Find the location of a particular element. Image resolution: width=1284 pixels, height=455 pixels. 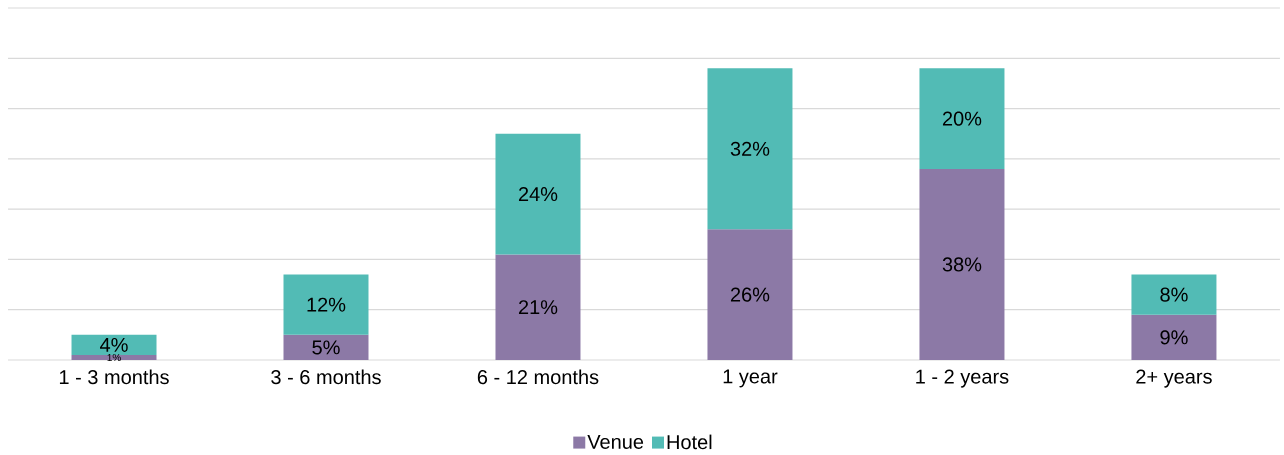

legend-label: Venue is located at coordinates (615, 442).